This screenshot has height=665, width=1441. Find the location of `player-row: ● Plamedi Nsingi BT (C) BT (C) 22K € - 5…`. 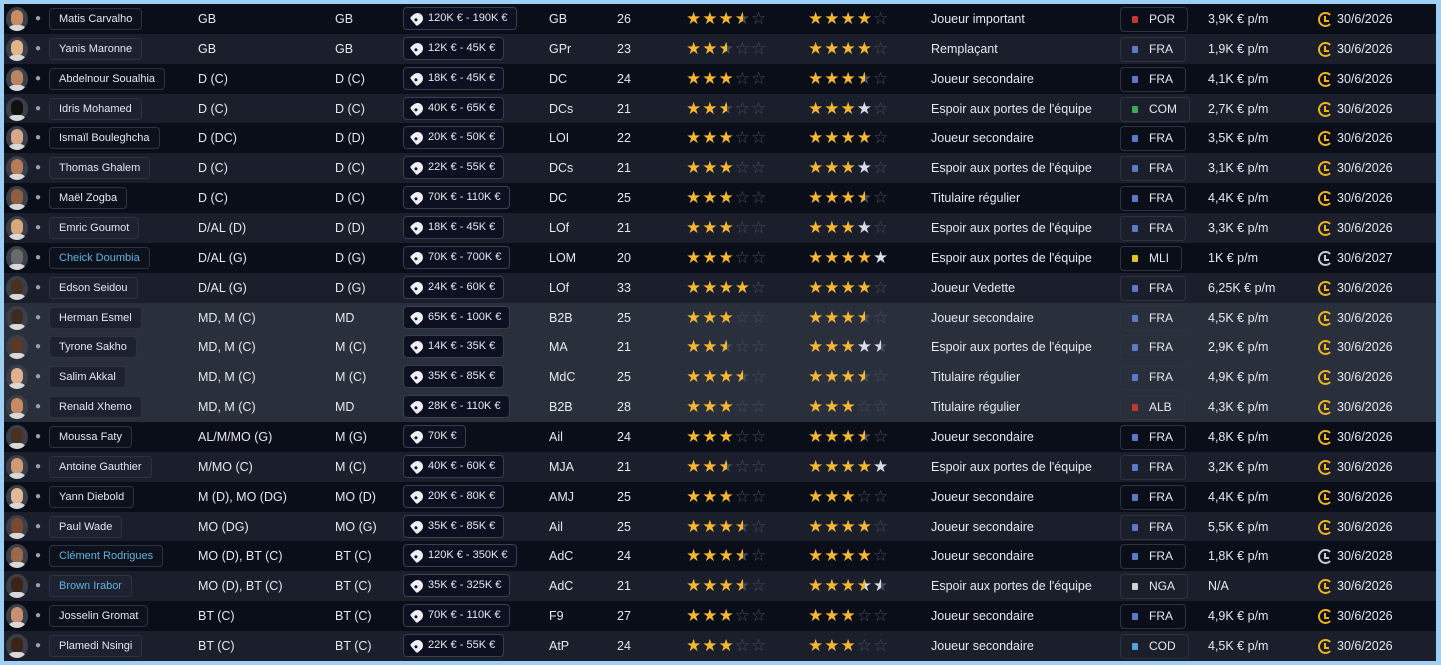

player-row: ● Plamedi Nsingi BT (C) BT (C) 22K € - 5… is located at coordinates (720, 646).